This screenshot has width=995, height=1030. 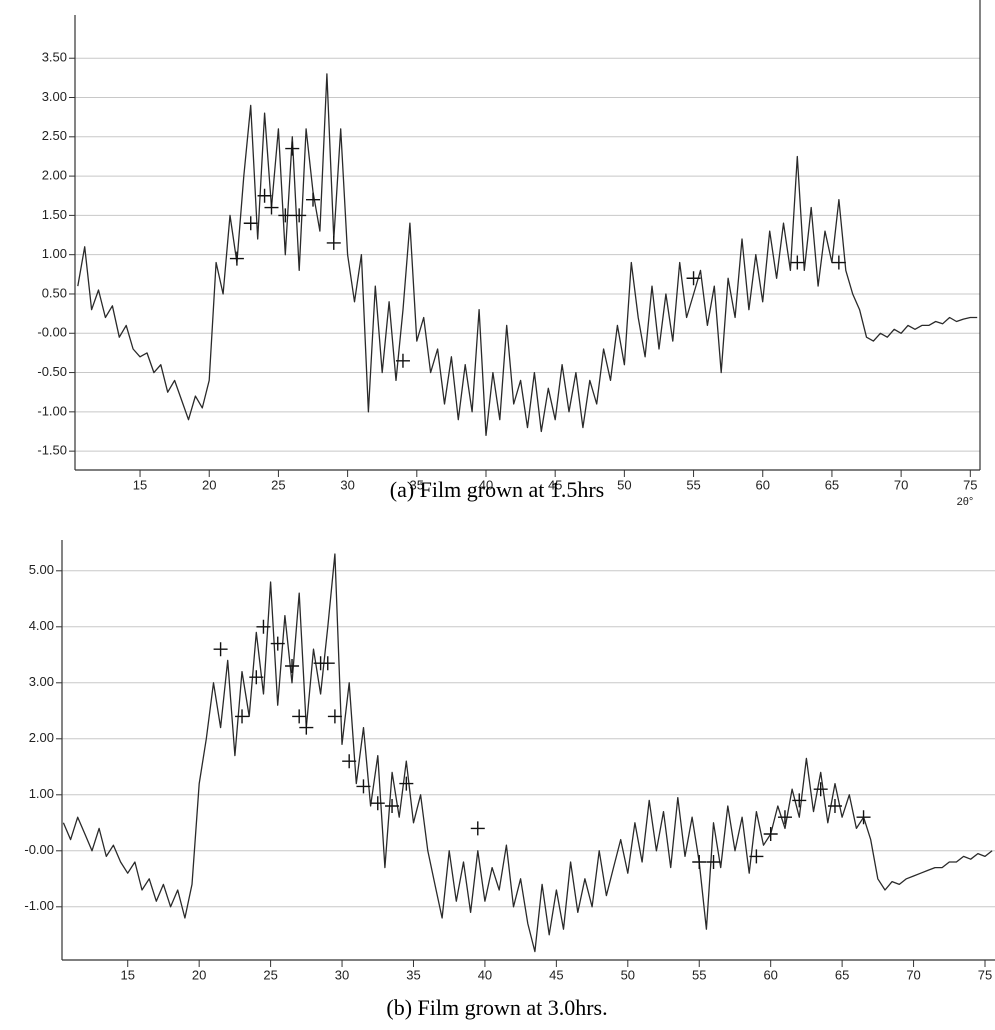 What do you see at coordinates (41, 569) in the screenshot?
I see `y-tick-label: 5.00` at bounding box center [41, 569].